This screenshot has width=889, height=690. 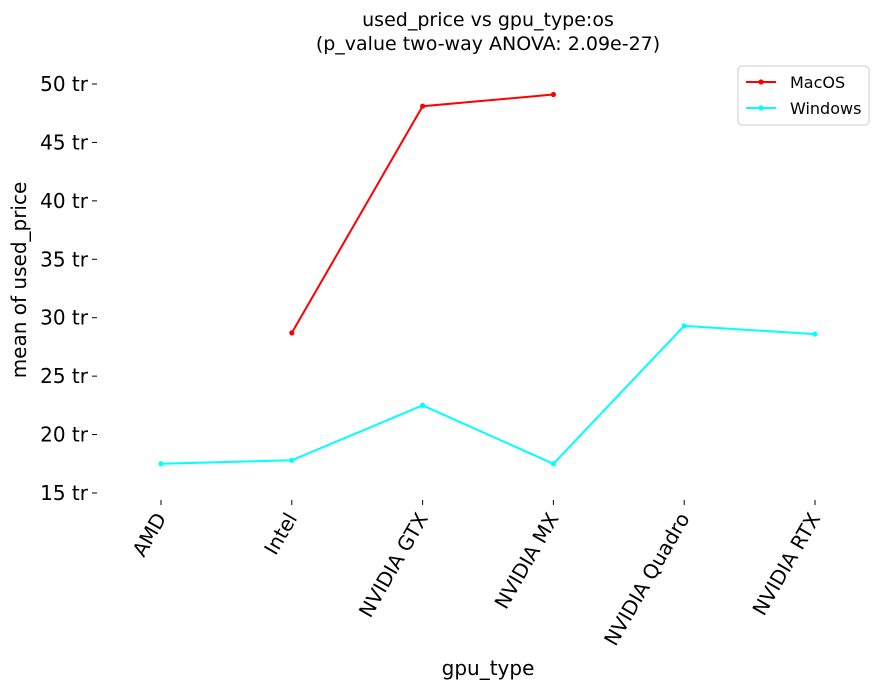 What do you see at coordinates (149, 535) in the screenshot?
I see `x-tick-label: AMD` at bounding box center [149, 535].